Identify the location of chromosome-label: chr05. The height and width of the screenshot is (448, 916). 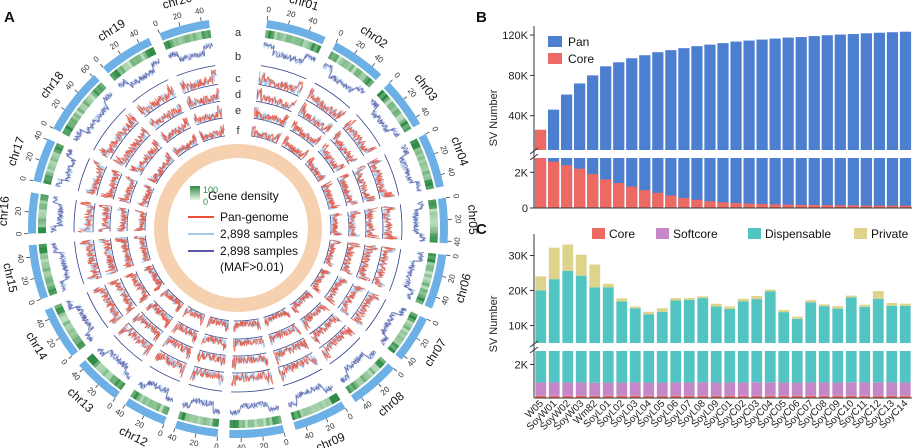
(472, 219).